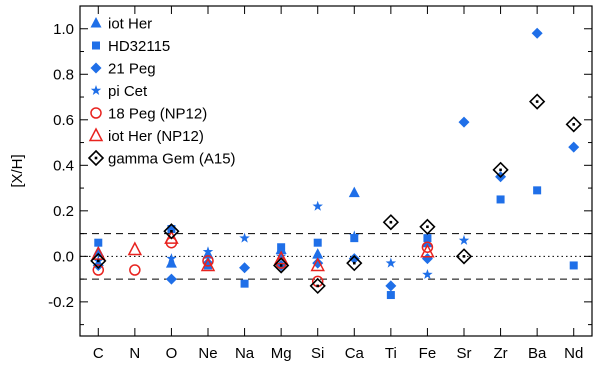 The width and height of the screenshot is (605, 370). I want to click on point-iot-her-np12-o, so click(171, 237).